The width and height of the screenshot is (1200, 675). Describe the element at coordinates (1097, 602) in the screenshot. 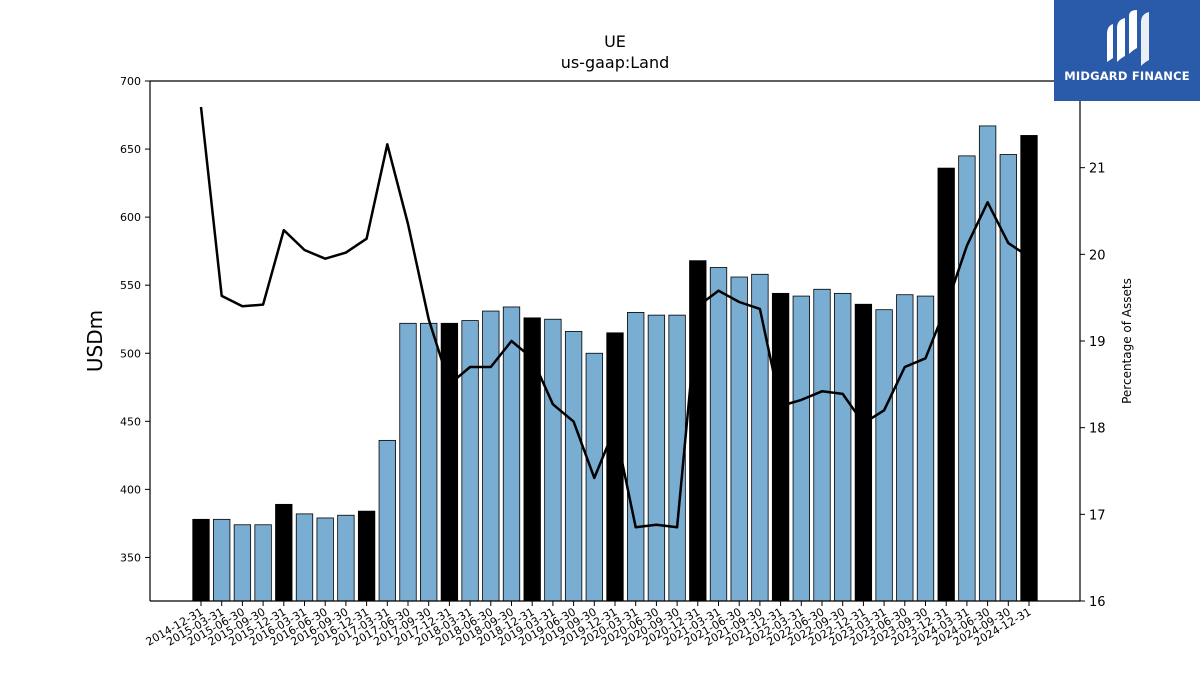

I see `y2-tick-label: 16` at that location.